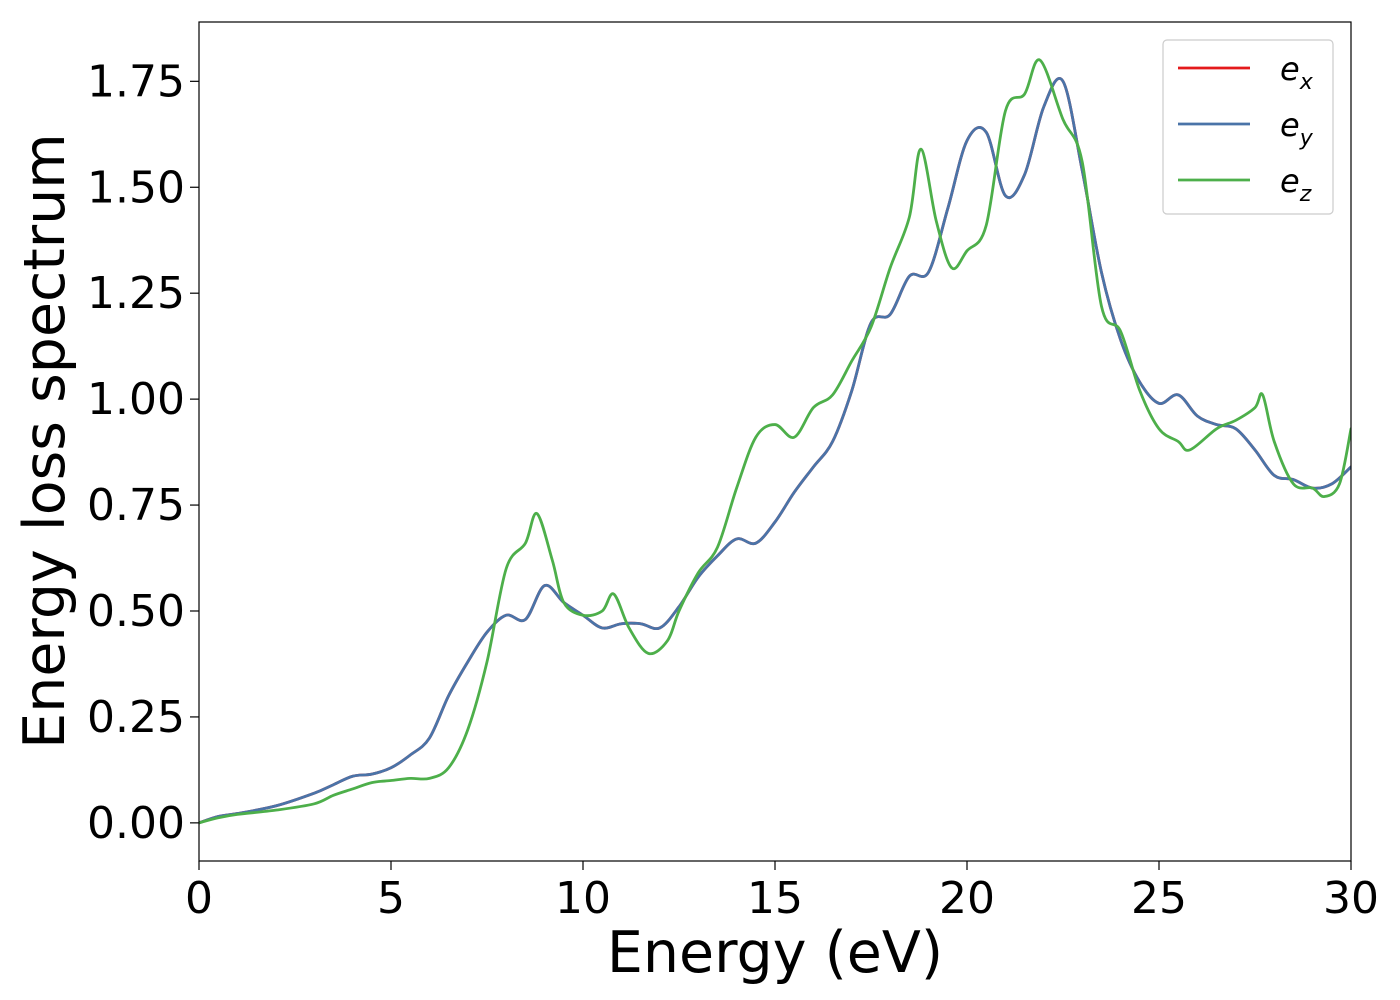  What do you see at coordinates (136, 505) in the screenshot?
I see `y-tick-label: 0.75` at bounding box center [136, 505].